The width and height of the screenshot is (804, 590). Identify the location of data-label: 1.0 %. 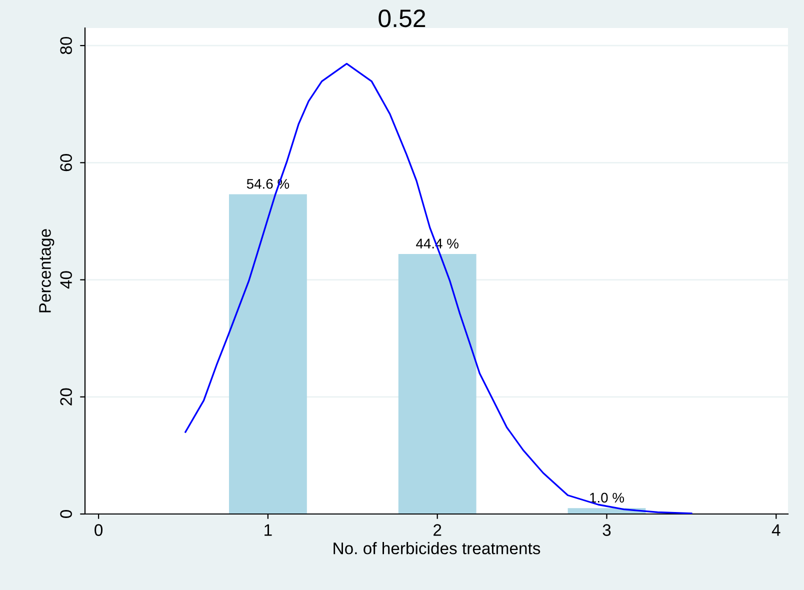
(607, 497).